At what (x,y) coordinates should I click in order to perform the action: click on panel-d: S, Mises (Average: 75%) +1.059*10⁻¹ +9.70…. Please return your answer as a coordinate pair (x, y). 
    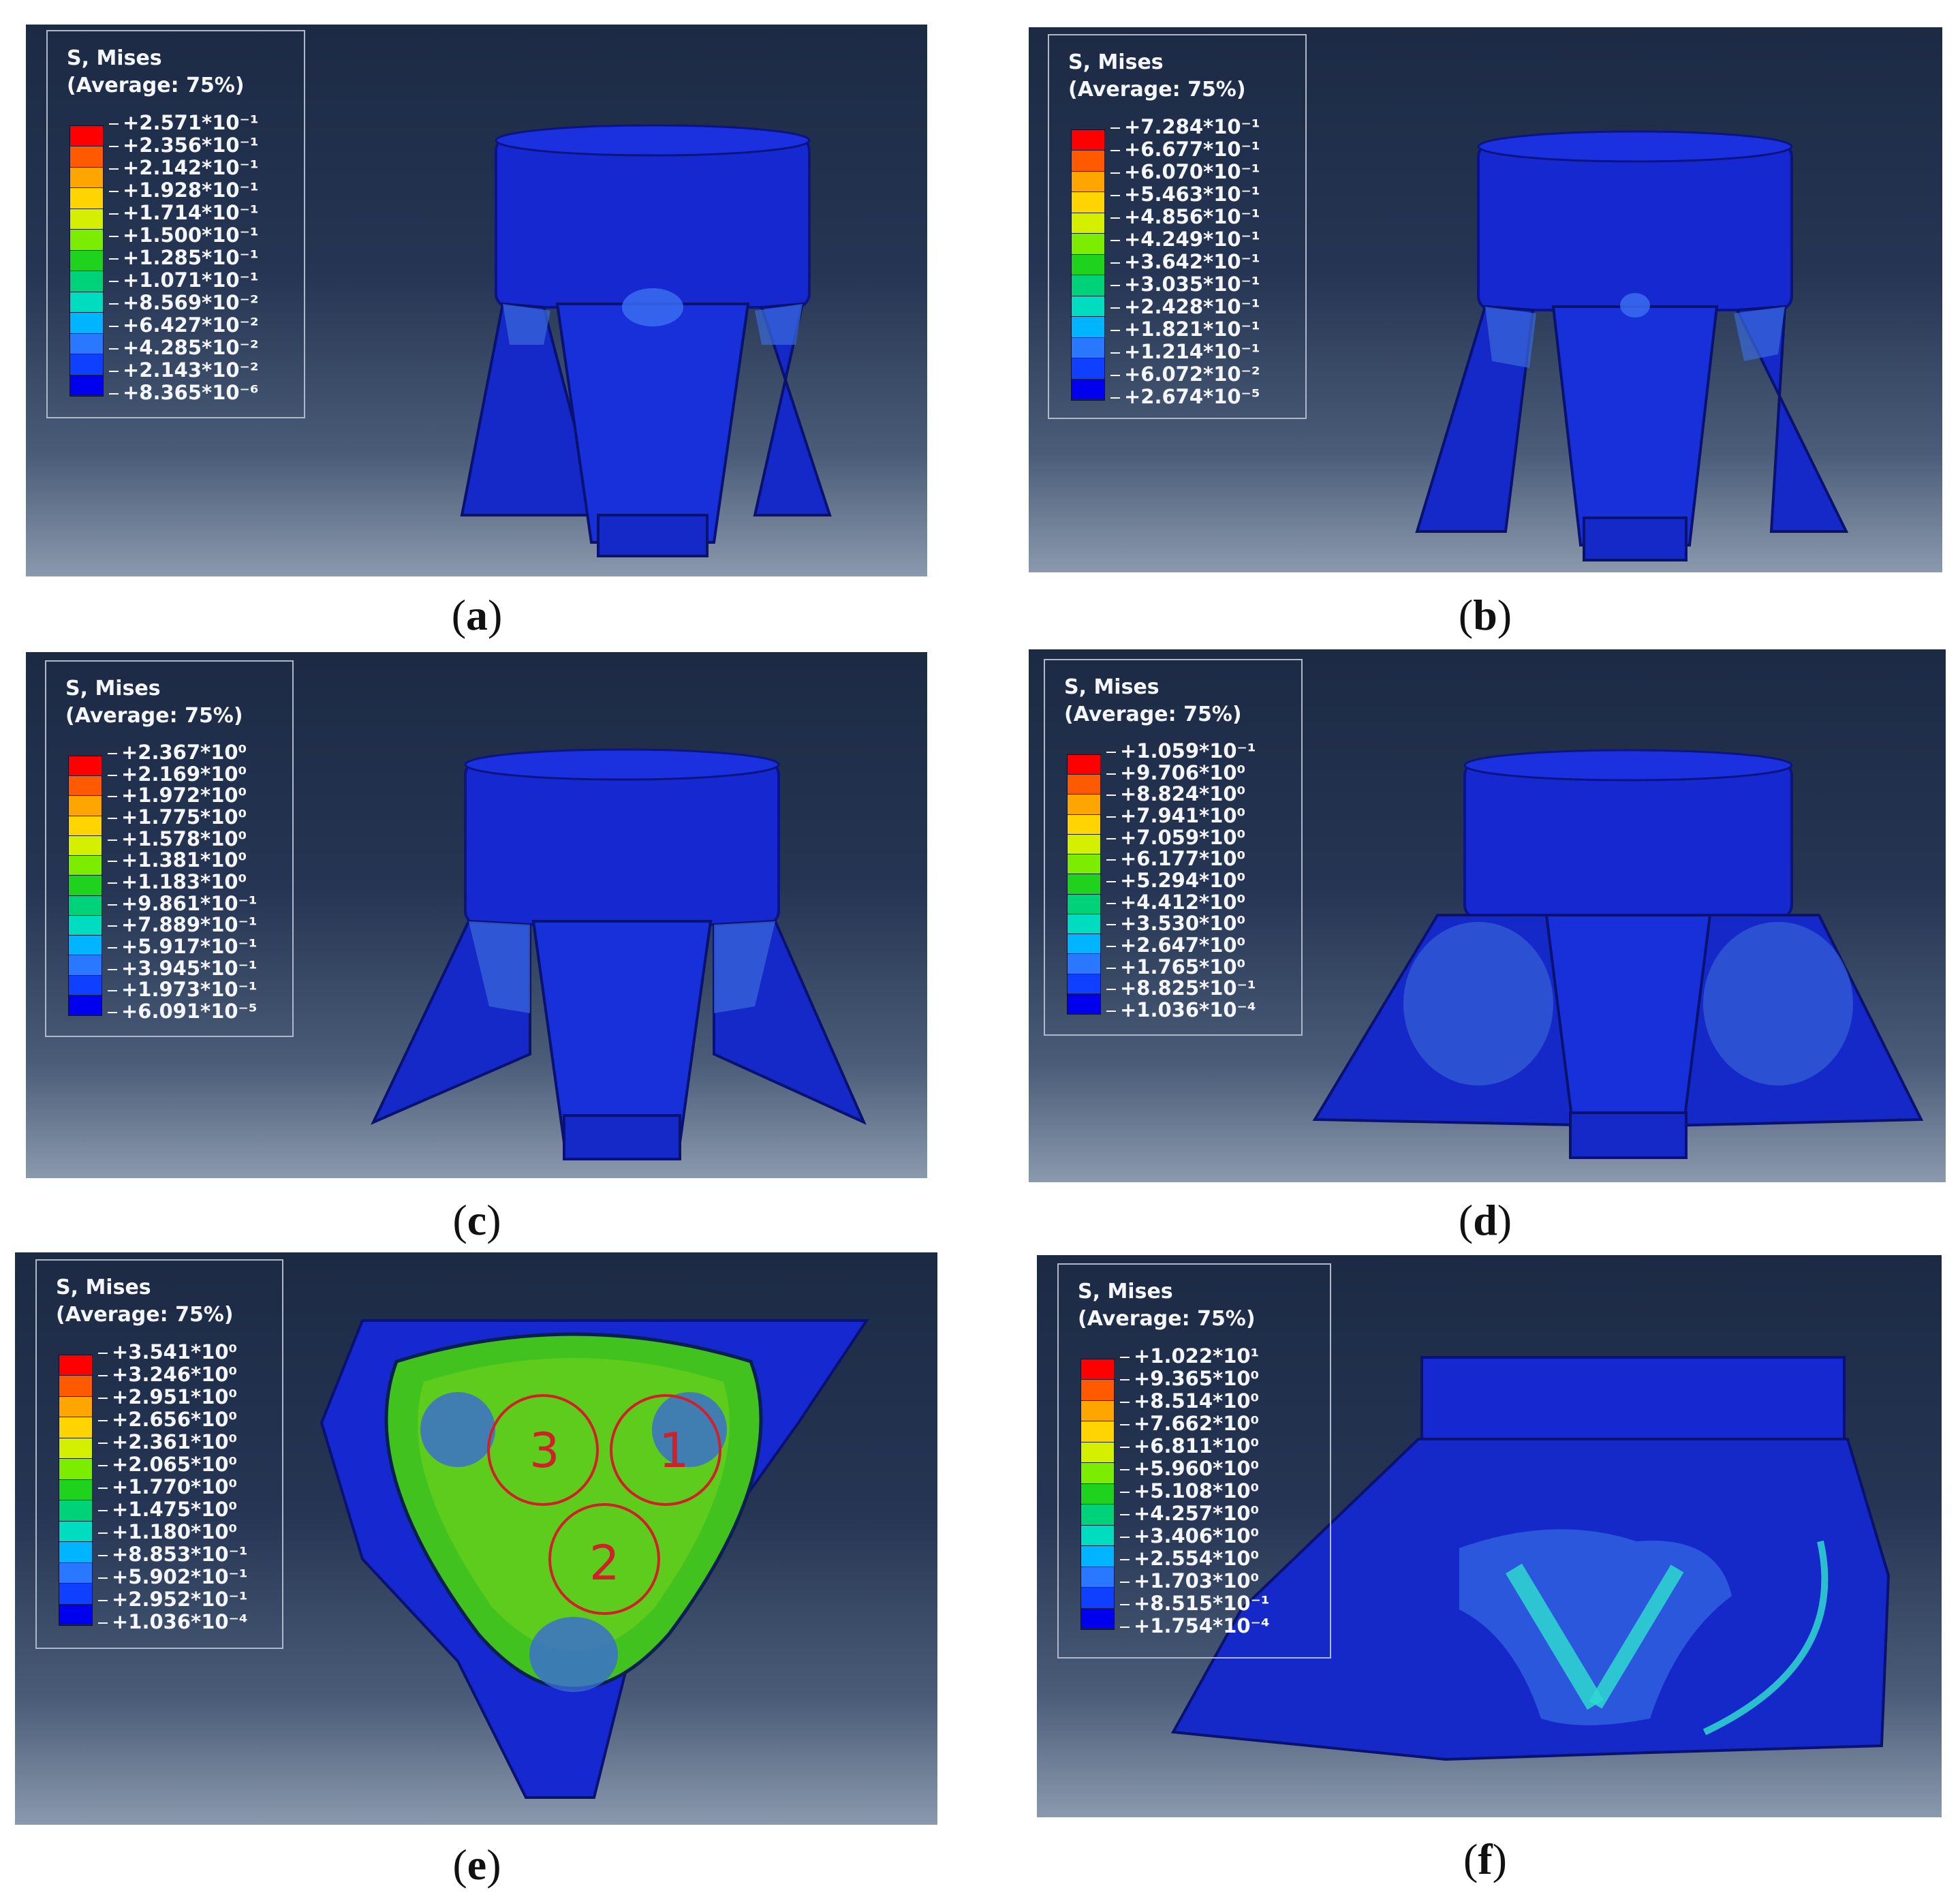
    Looking at the image, I should click on (1487, 916).